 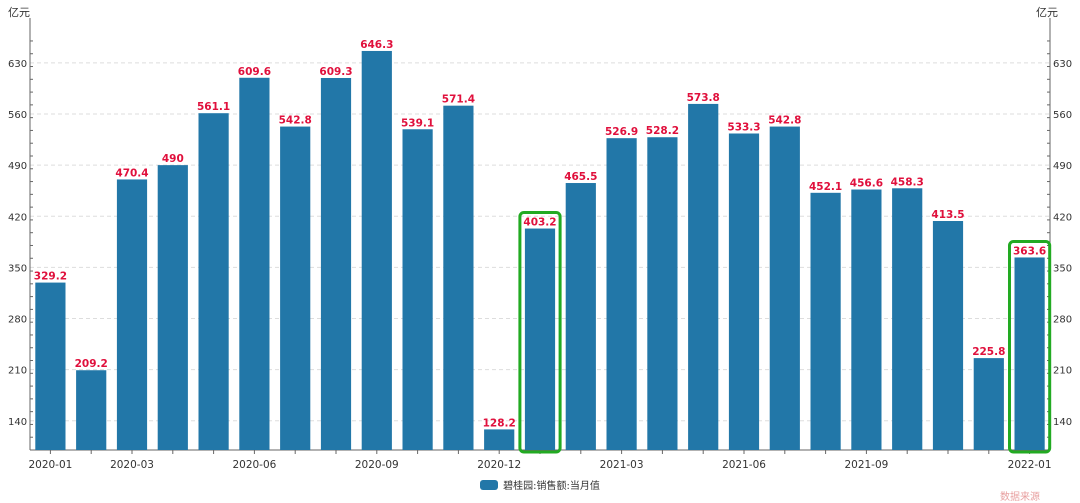 What do you see at coordinates (376, 45) in the screenshot?
I see `data-label: 646.3` at bounding box center [376, 45].